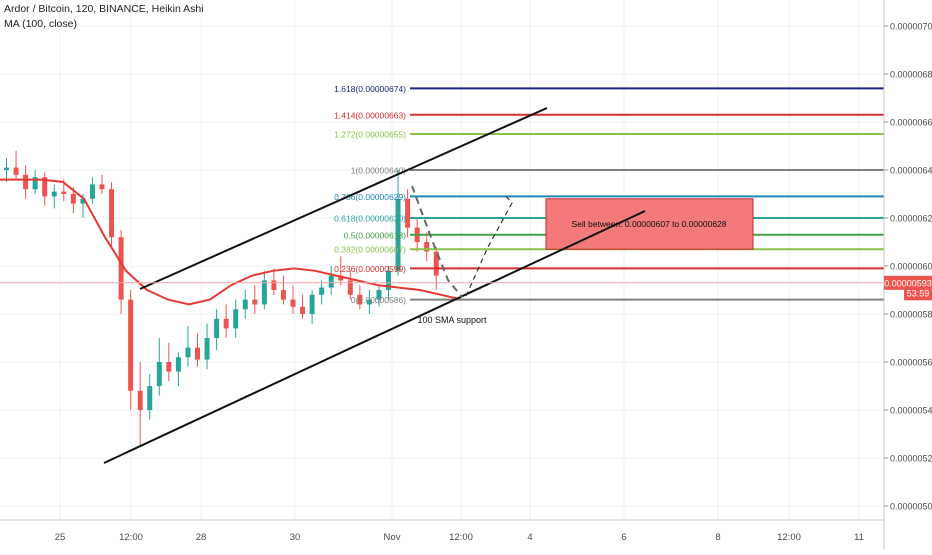 Image resolution: width=932 pixels, height=555 pixels. What do you see at coordinates (437, 241) in the screenshot?
I see `projection-down-dashed` at bounding box center [437, 241].